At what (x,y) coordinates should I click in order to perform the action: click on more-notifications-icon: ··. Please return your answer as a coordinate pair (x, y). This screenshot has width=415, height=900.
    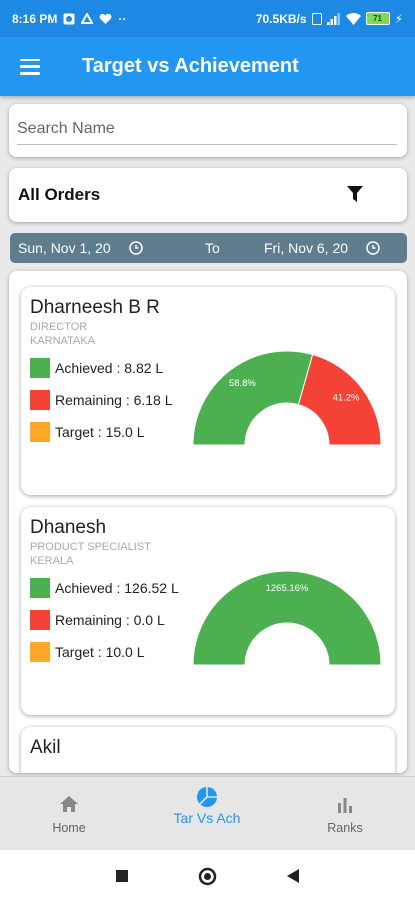
    Looking at the image, I should click on (122, 18).